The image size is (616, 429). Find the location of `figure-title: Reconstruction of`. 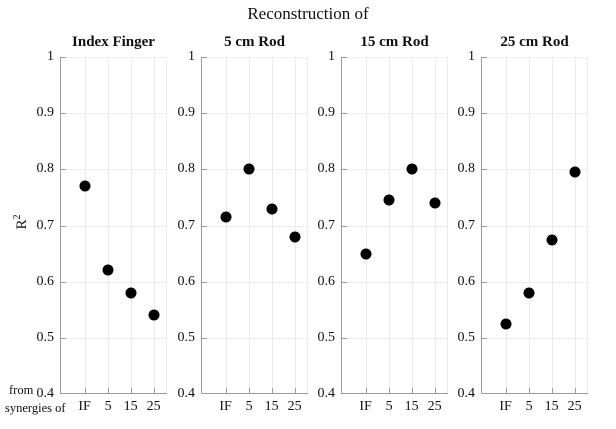

figure-title: Reconstruction of is located at coordinates (308, 13).